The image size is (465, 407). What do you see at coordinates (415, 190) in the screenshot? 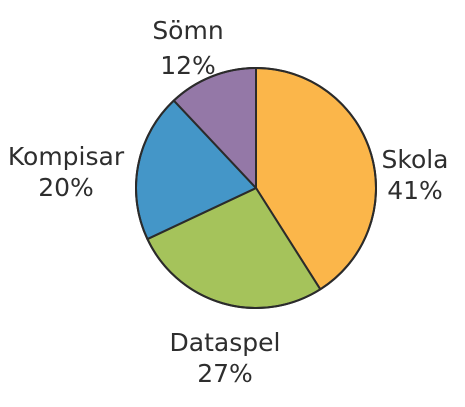
I see `slice-value-skola: 41%` at bounding box center [415, 190].